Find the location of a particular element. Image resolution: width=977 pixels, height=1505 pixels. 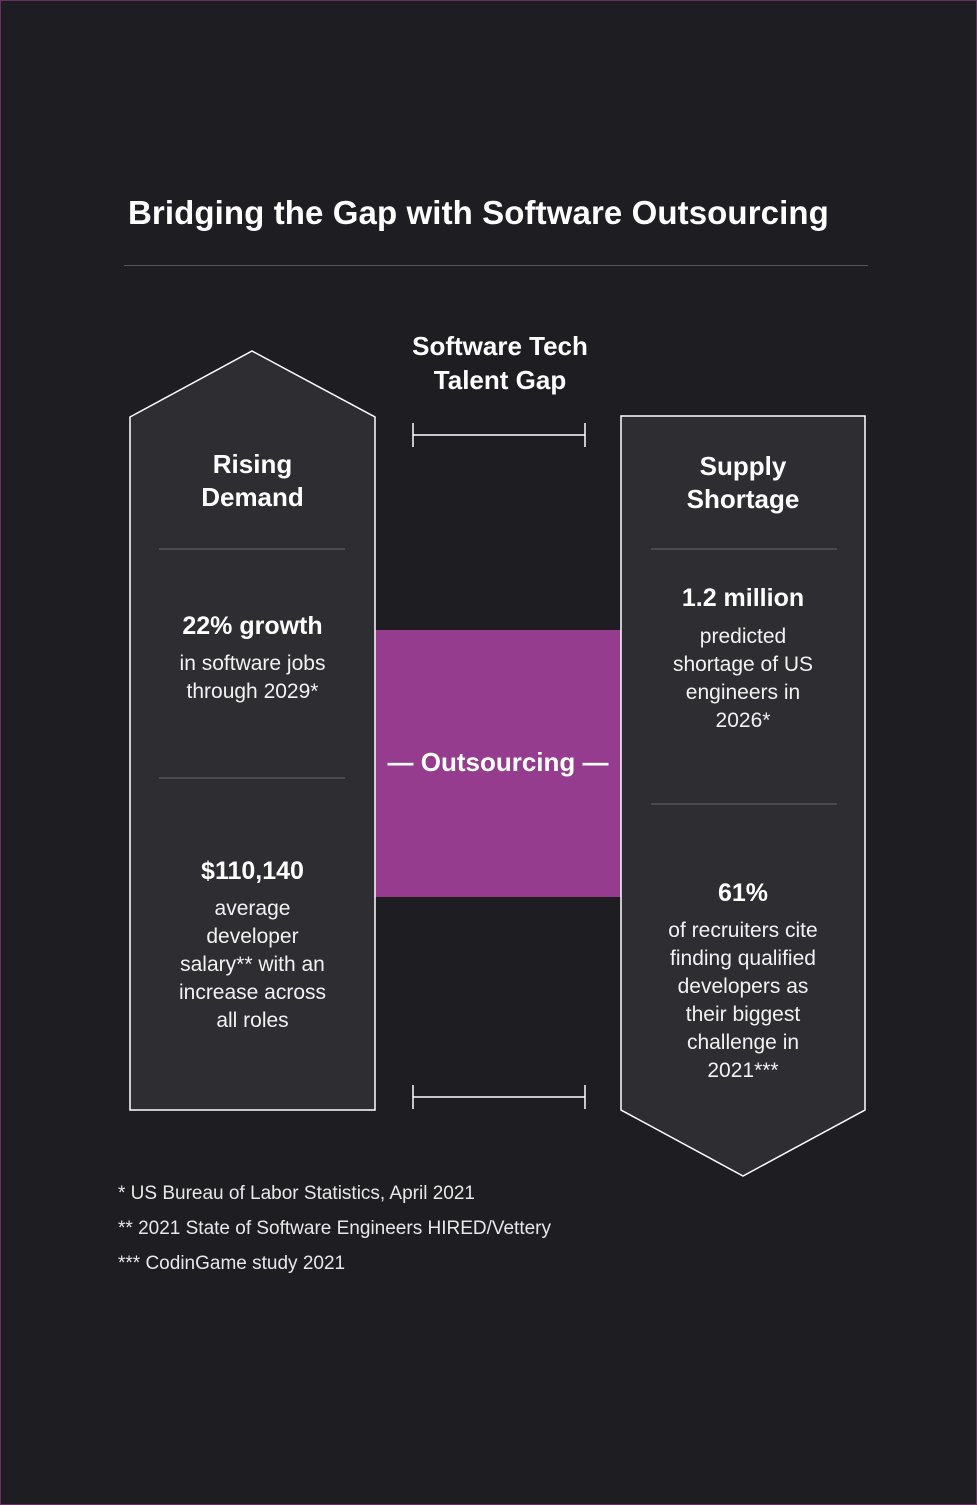

rising-demand-title-line2: Demand is located at coordinates (252, 497).